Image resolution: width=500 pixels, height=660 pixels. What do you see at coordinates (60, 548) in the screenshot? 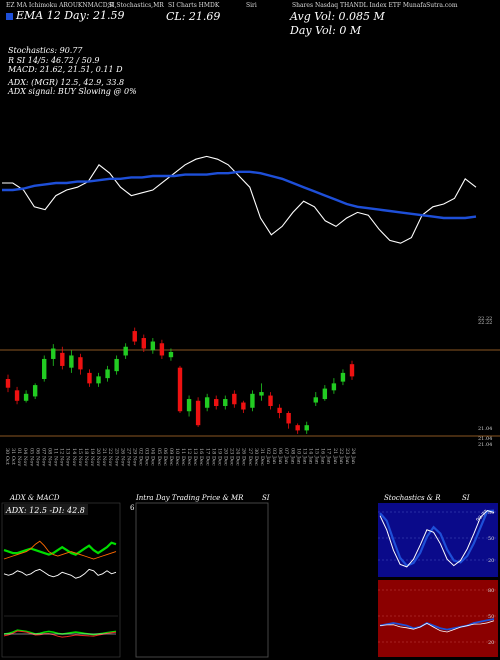
I see `adx-green-line` at bounding box center [60, 548].